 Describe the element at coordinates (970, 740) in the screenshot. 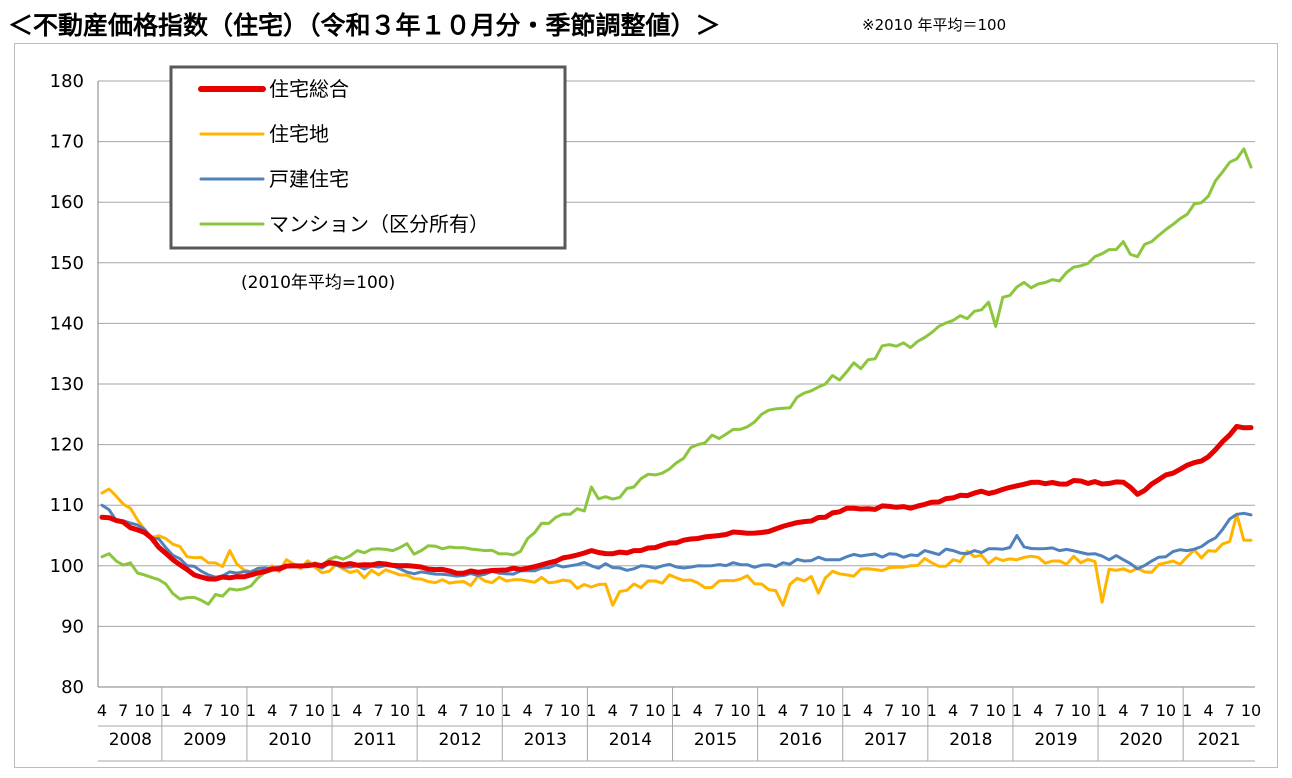

I see `year-label: 2018` at that location.